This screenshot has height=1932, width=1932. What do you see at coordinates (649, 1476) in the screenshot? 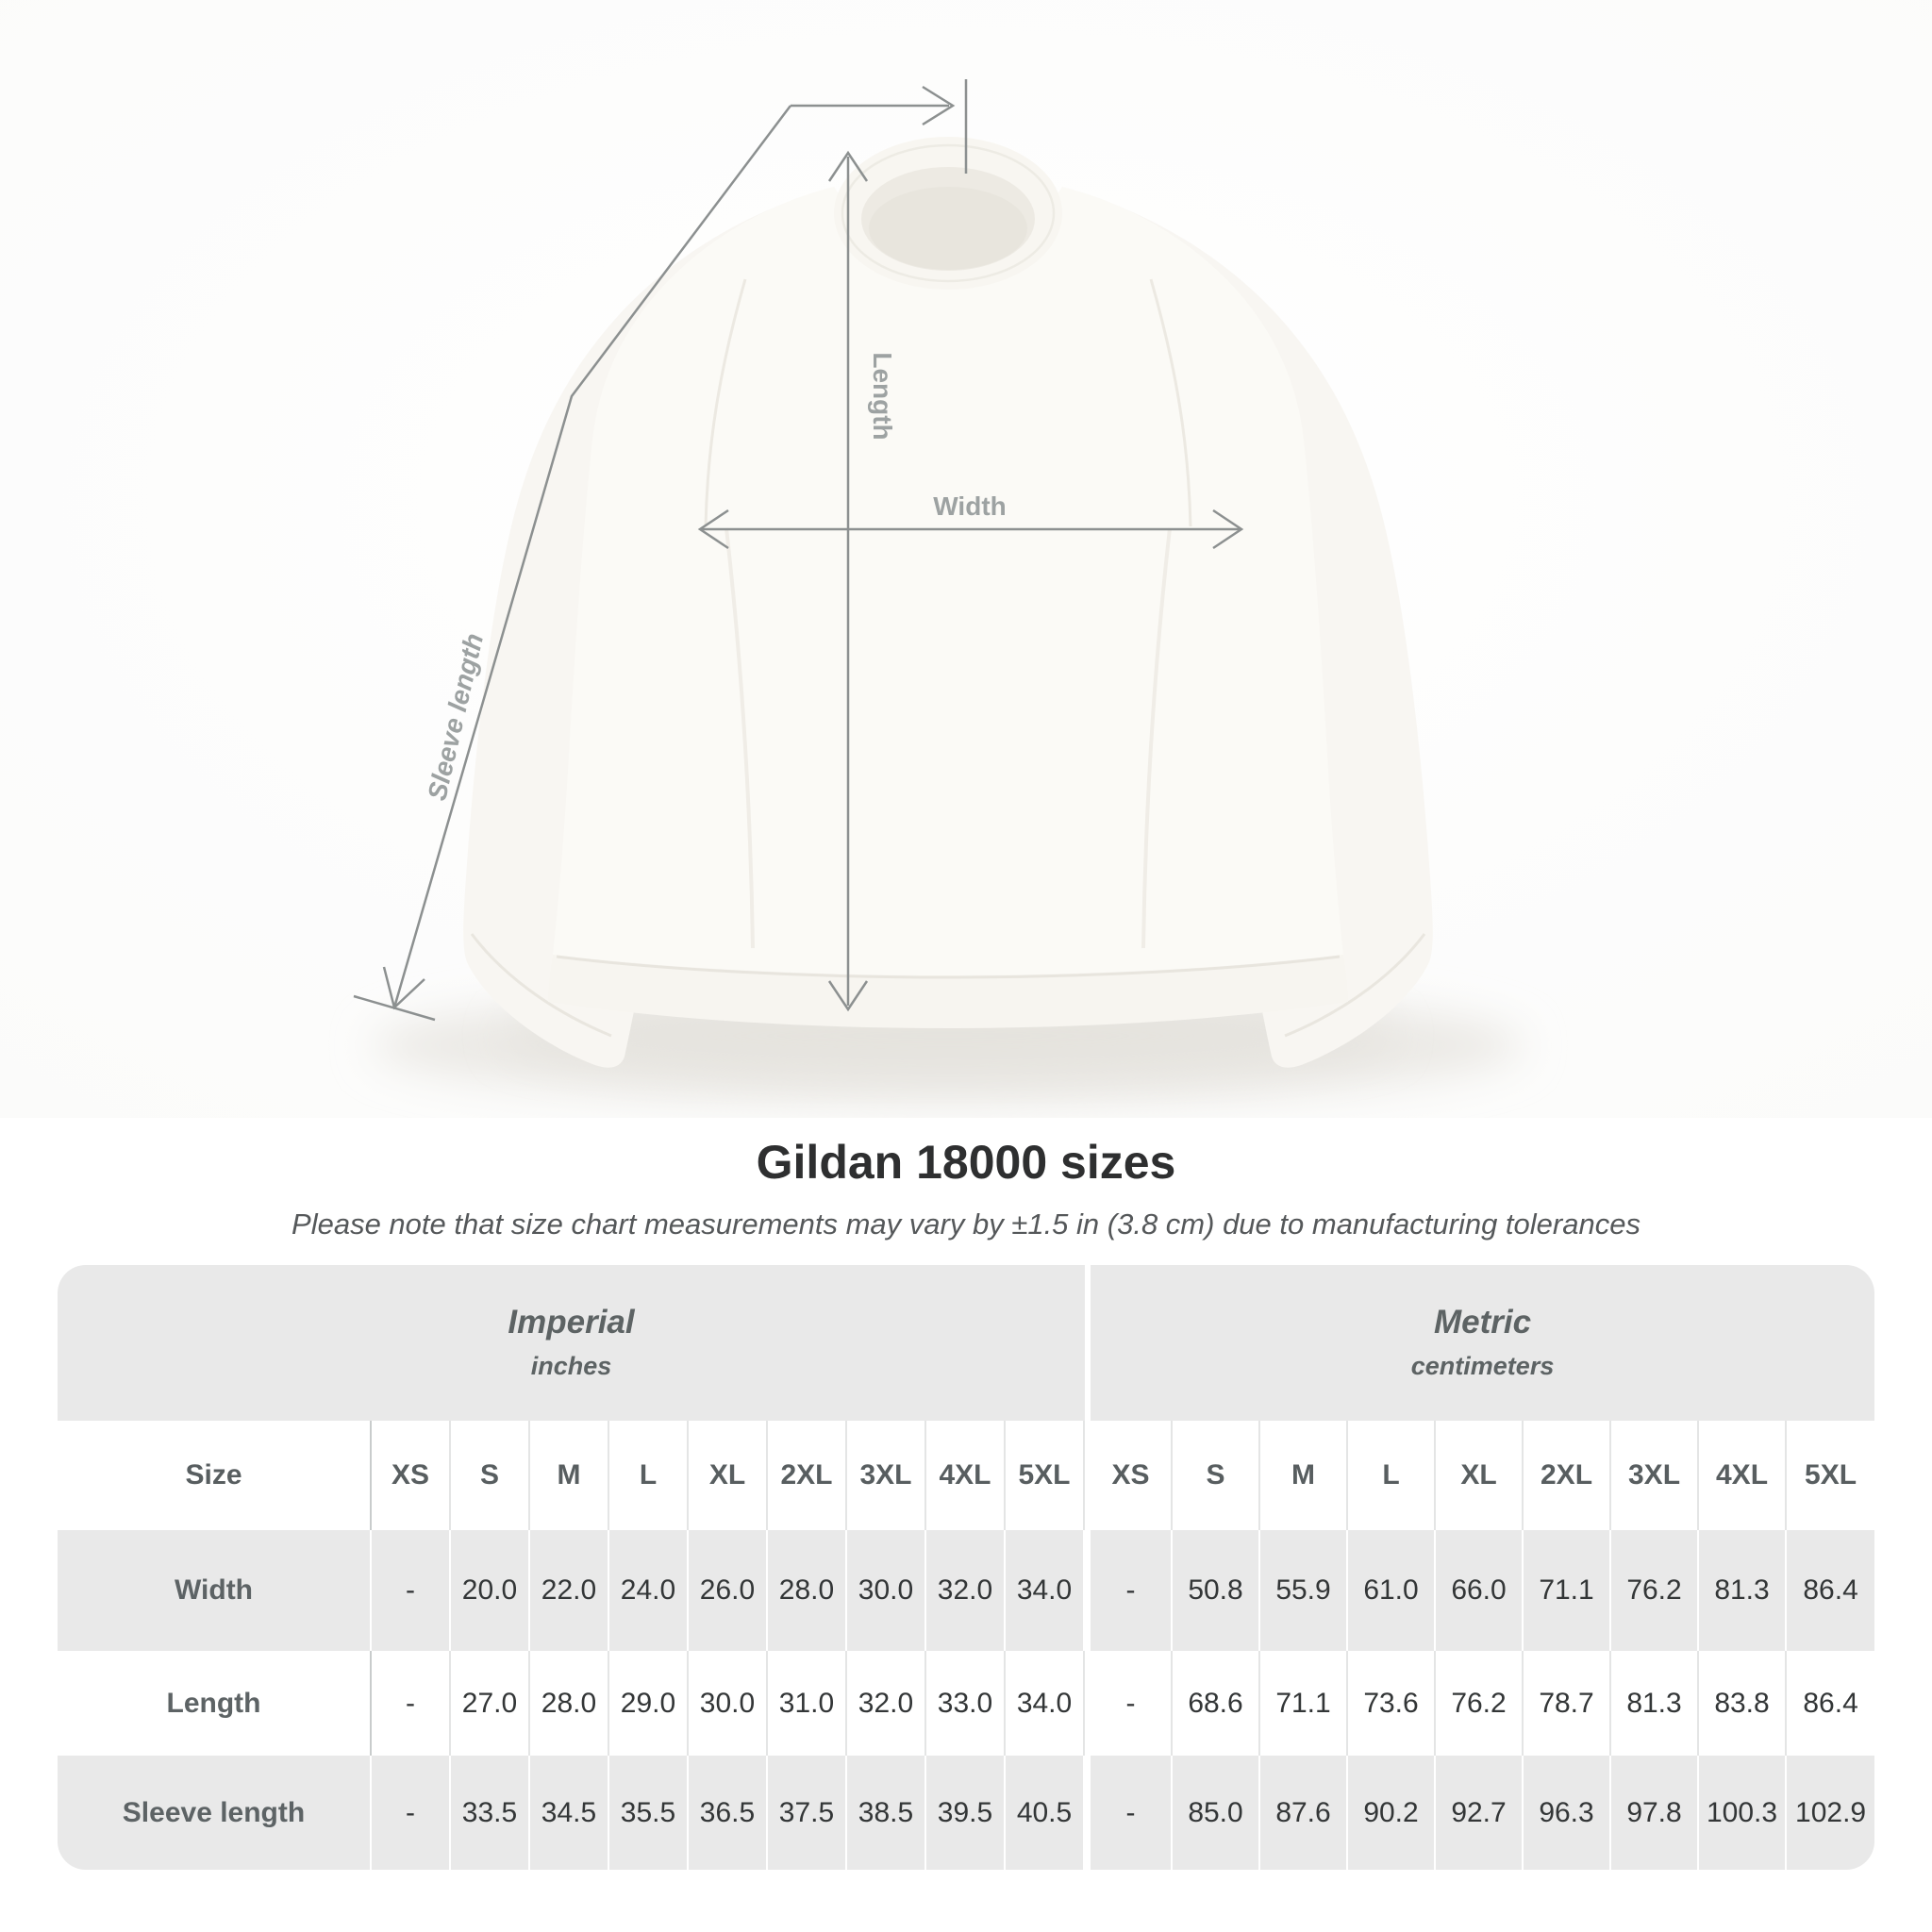
I see `size-header-cell: L` at bounding box center [649, 1476].